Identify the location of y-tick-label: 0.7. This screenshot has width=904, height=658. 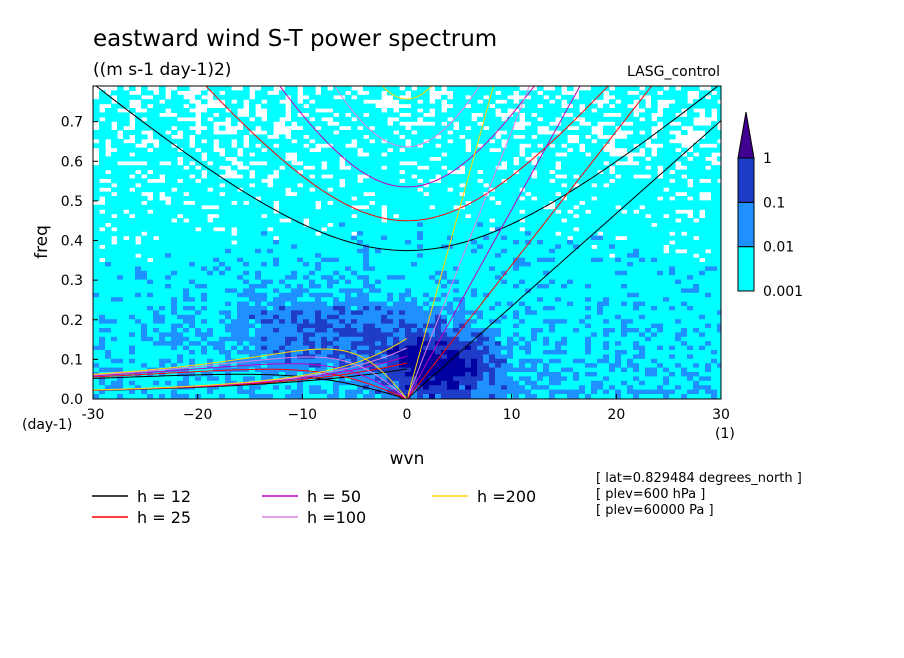
(72, 123).